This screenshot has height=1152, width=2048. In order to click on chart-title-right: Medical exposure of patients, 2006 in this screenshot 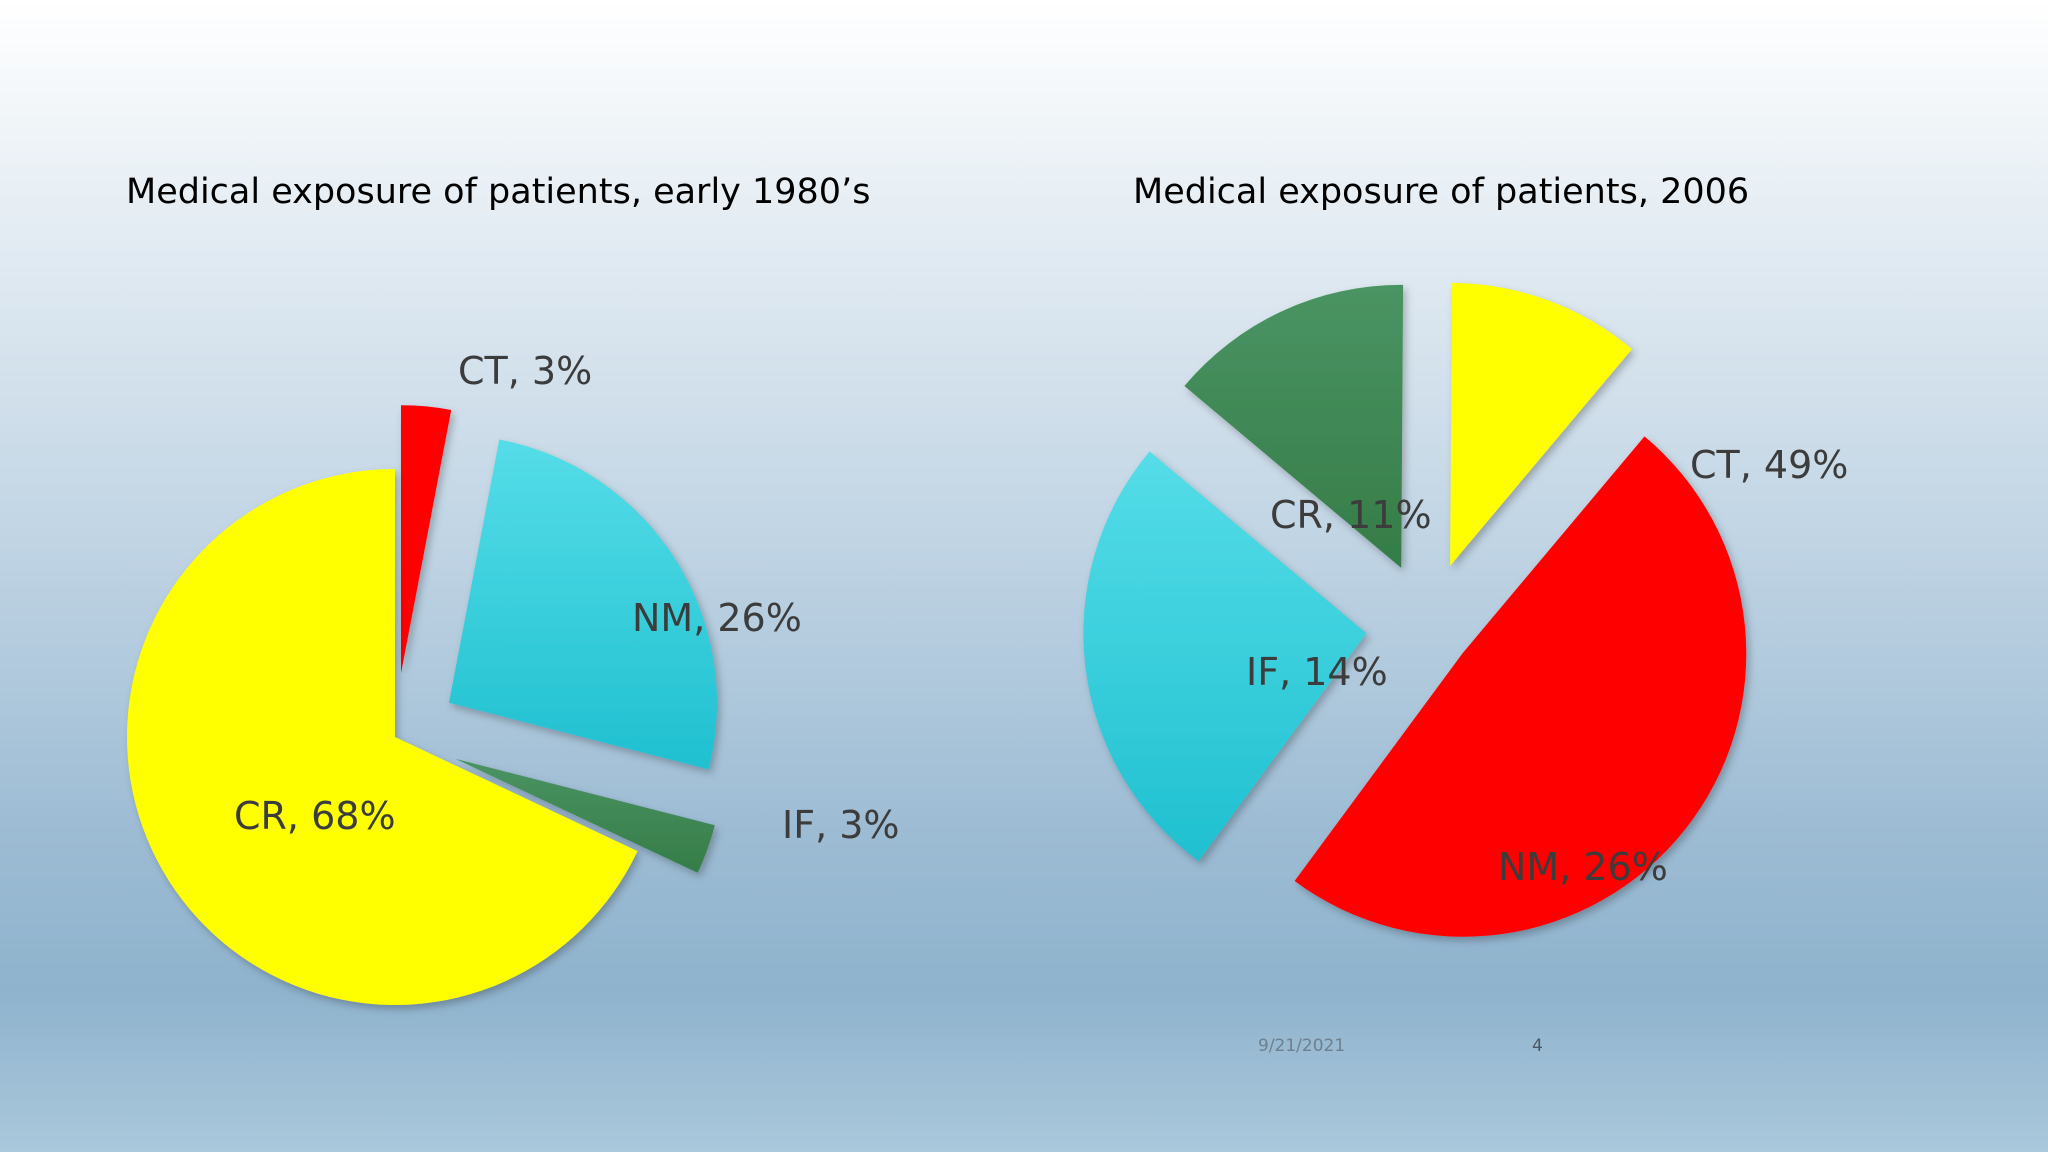, I will do `click(1441, 192)`.